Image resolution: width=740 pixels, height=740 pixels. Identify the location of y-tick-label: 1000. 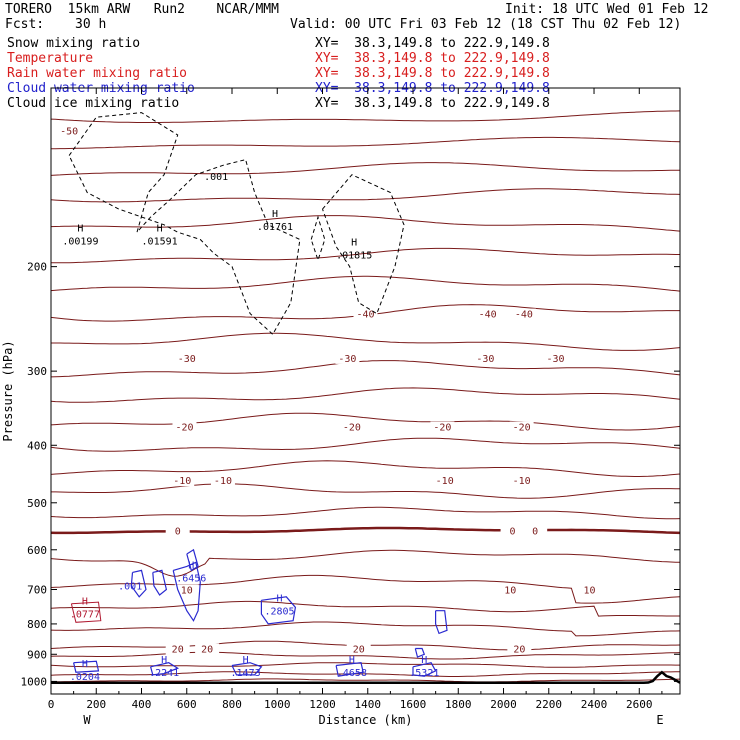
(34, 681).